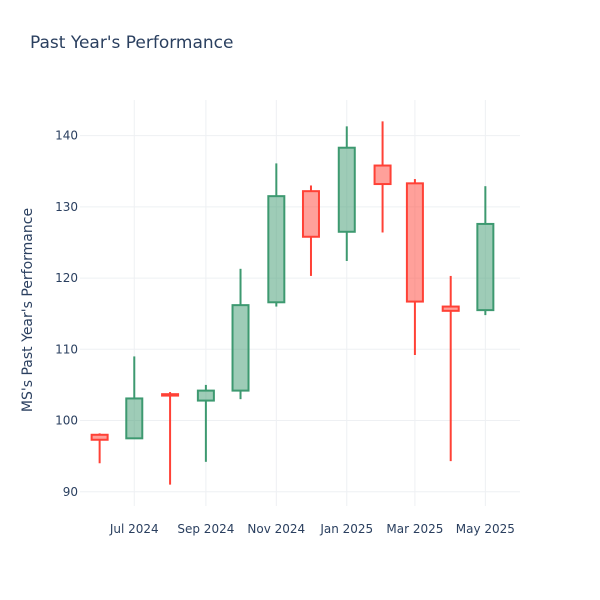 This screenshot has height=600, width=600. Describe the element at coordinates (205, 529) in the screenshot. I see `x-tick-label: Sep 2024` at that location.